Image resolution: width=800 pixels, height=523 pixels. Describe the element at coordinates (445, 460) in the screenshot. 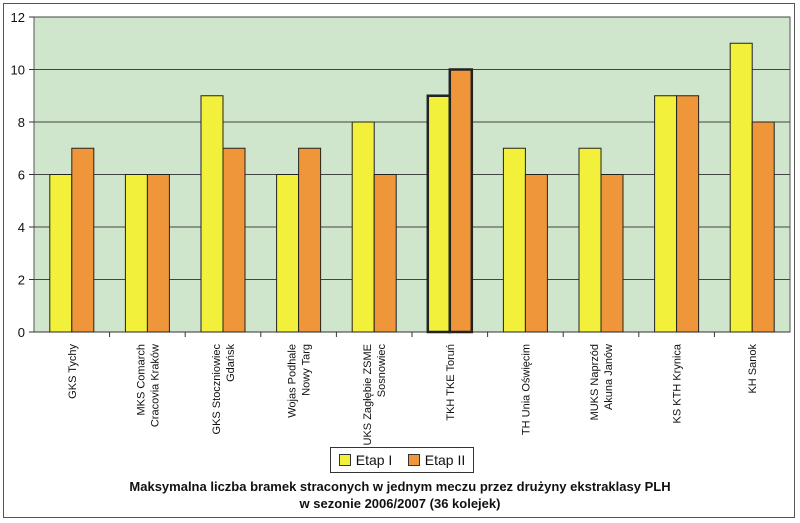

I see `legend-label-etap-2: Etap II` at that location.